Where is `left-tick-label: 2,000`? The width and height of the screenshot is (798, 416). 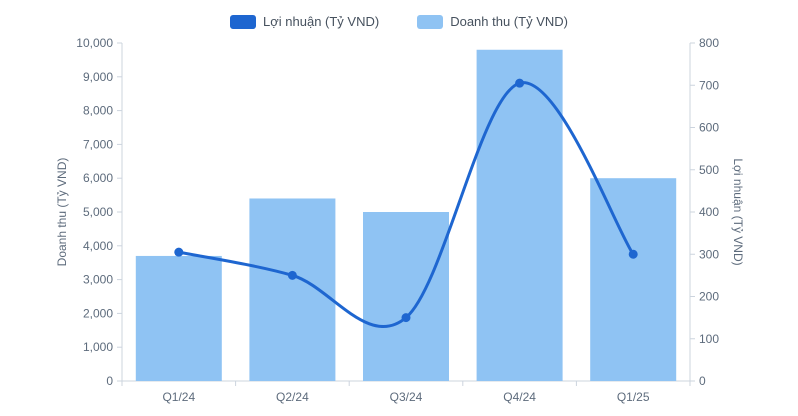
left-tick-label: 2,000 is located at coordinates (98, 313).